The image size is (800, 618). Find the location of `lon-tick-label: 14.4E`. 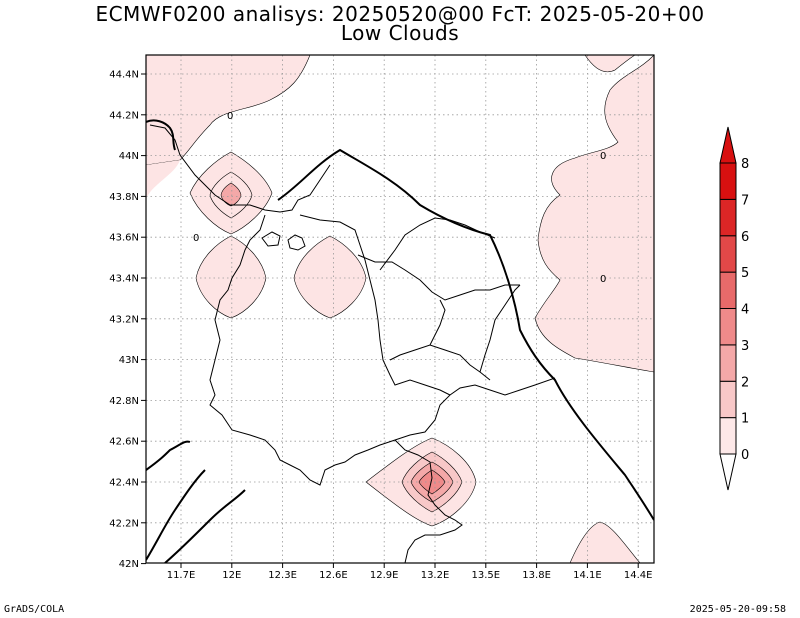

lon-tick-label: 14.4E is located at coordinates (638, 575).